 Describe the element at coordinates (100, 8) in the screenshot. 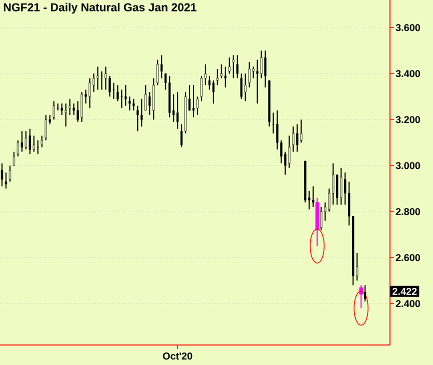

I see `chart-title: NGF21 - Daily Natural Gas Jan 2021` at that location.